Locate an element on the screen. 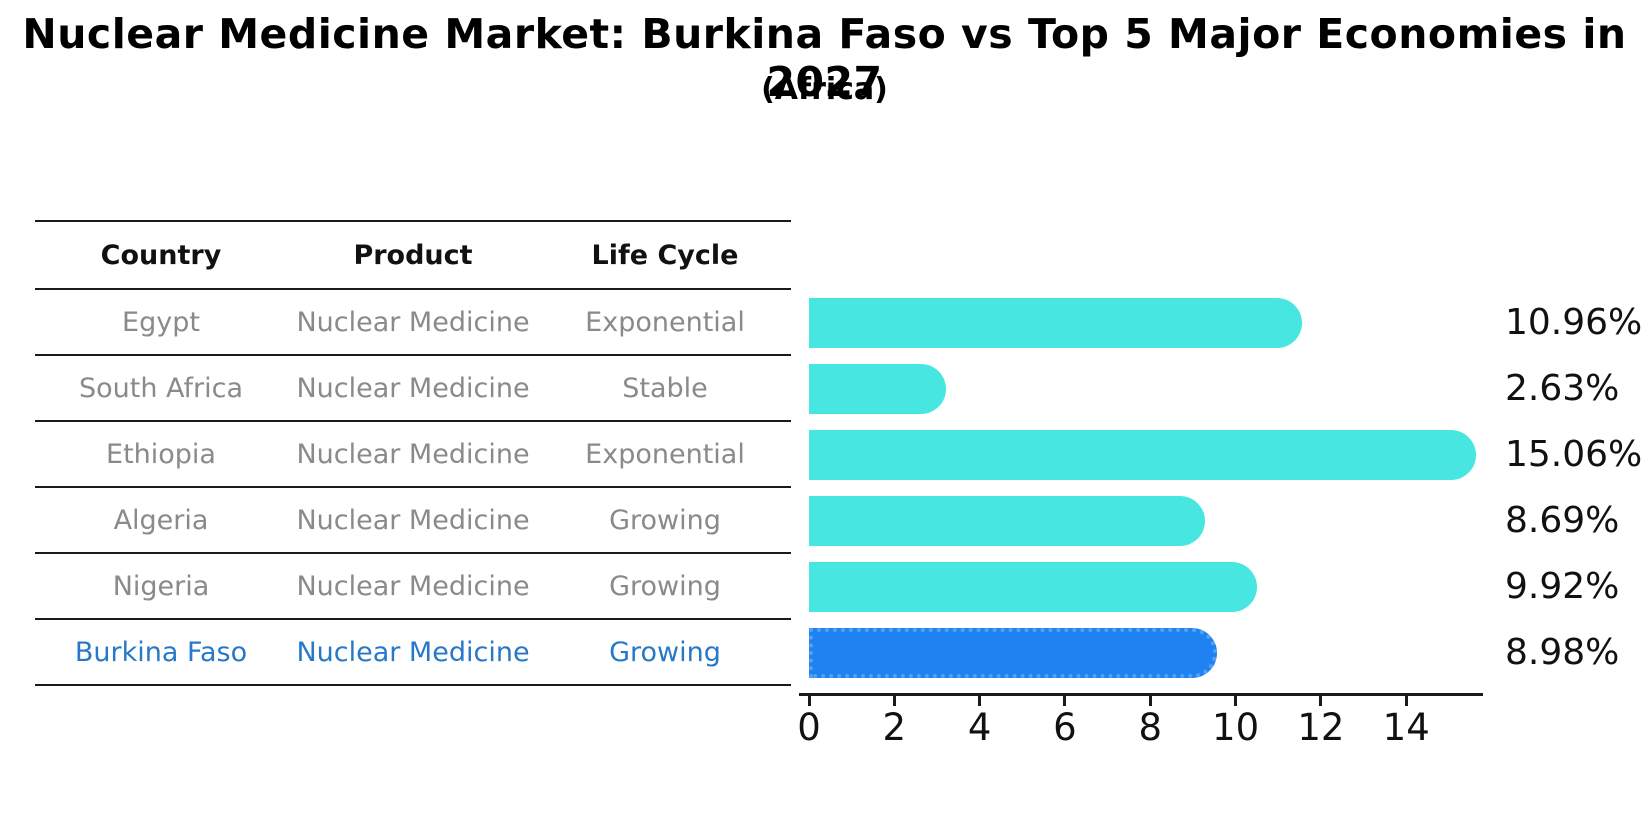 This screenshot has height=823, width=1649. value-label: 8.69% is located at coordinates (1562, 520).